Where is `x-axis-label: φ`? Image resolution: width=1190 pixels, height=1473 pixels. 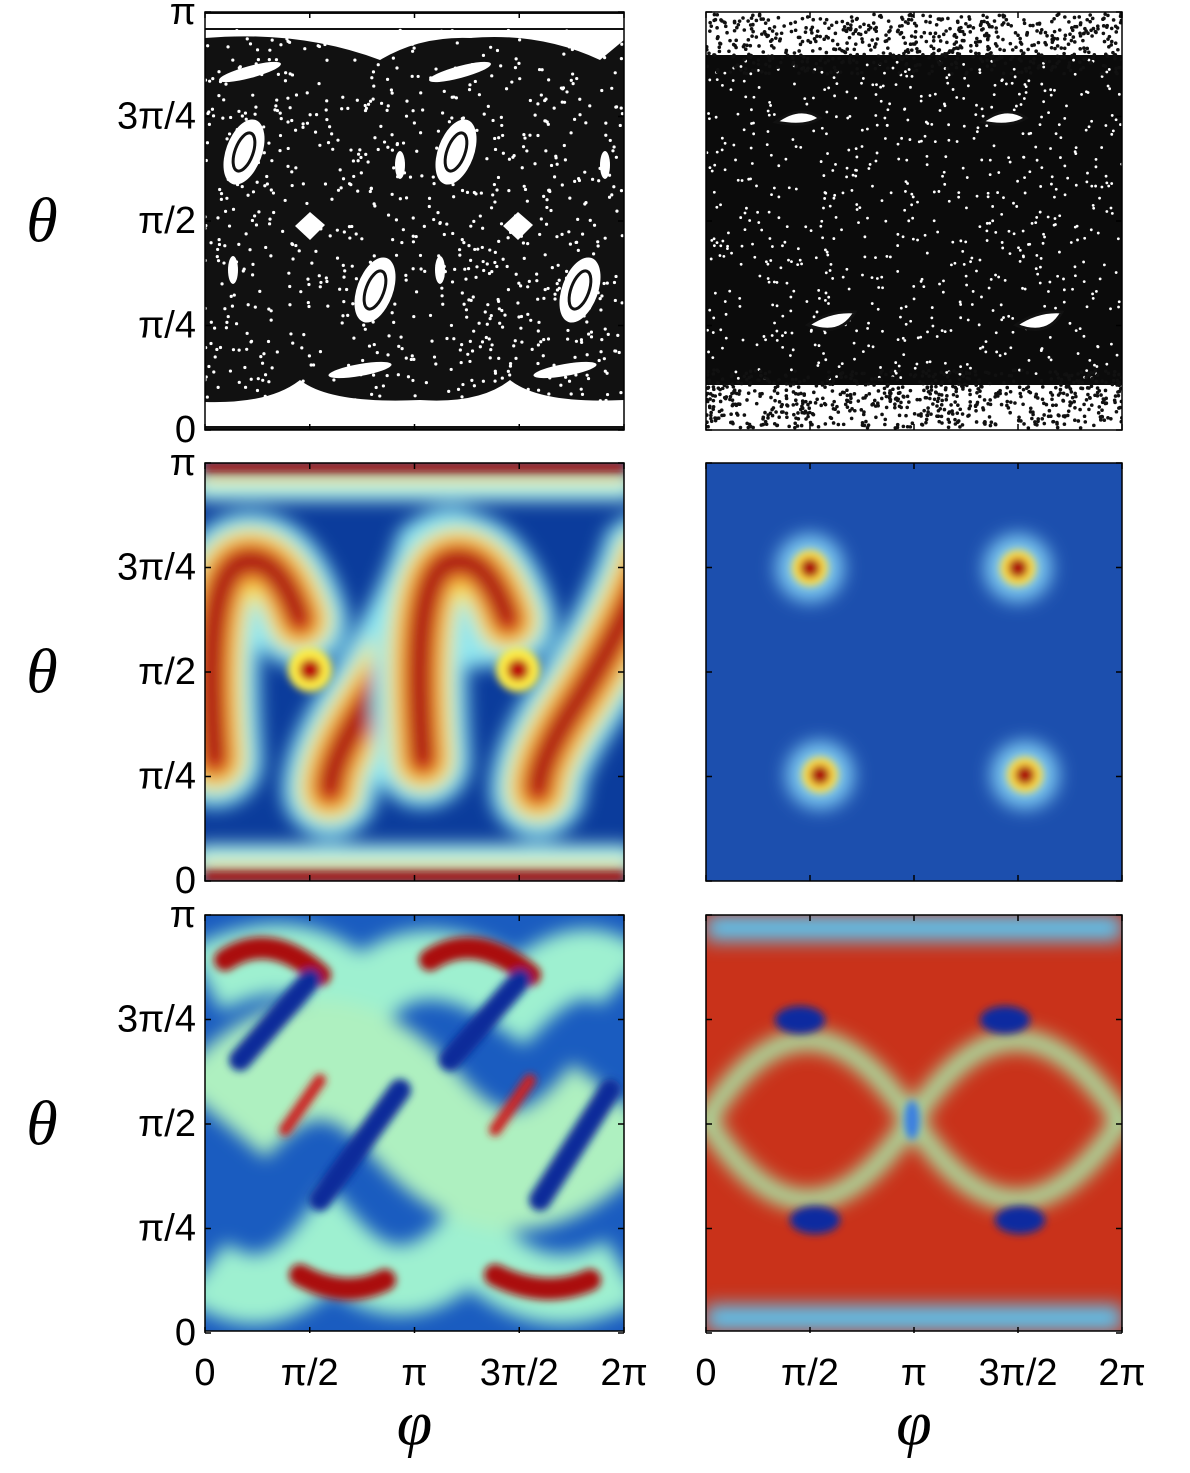 x-axis-label: φ is located at coordinates (913, 1423).